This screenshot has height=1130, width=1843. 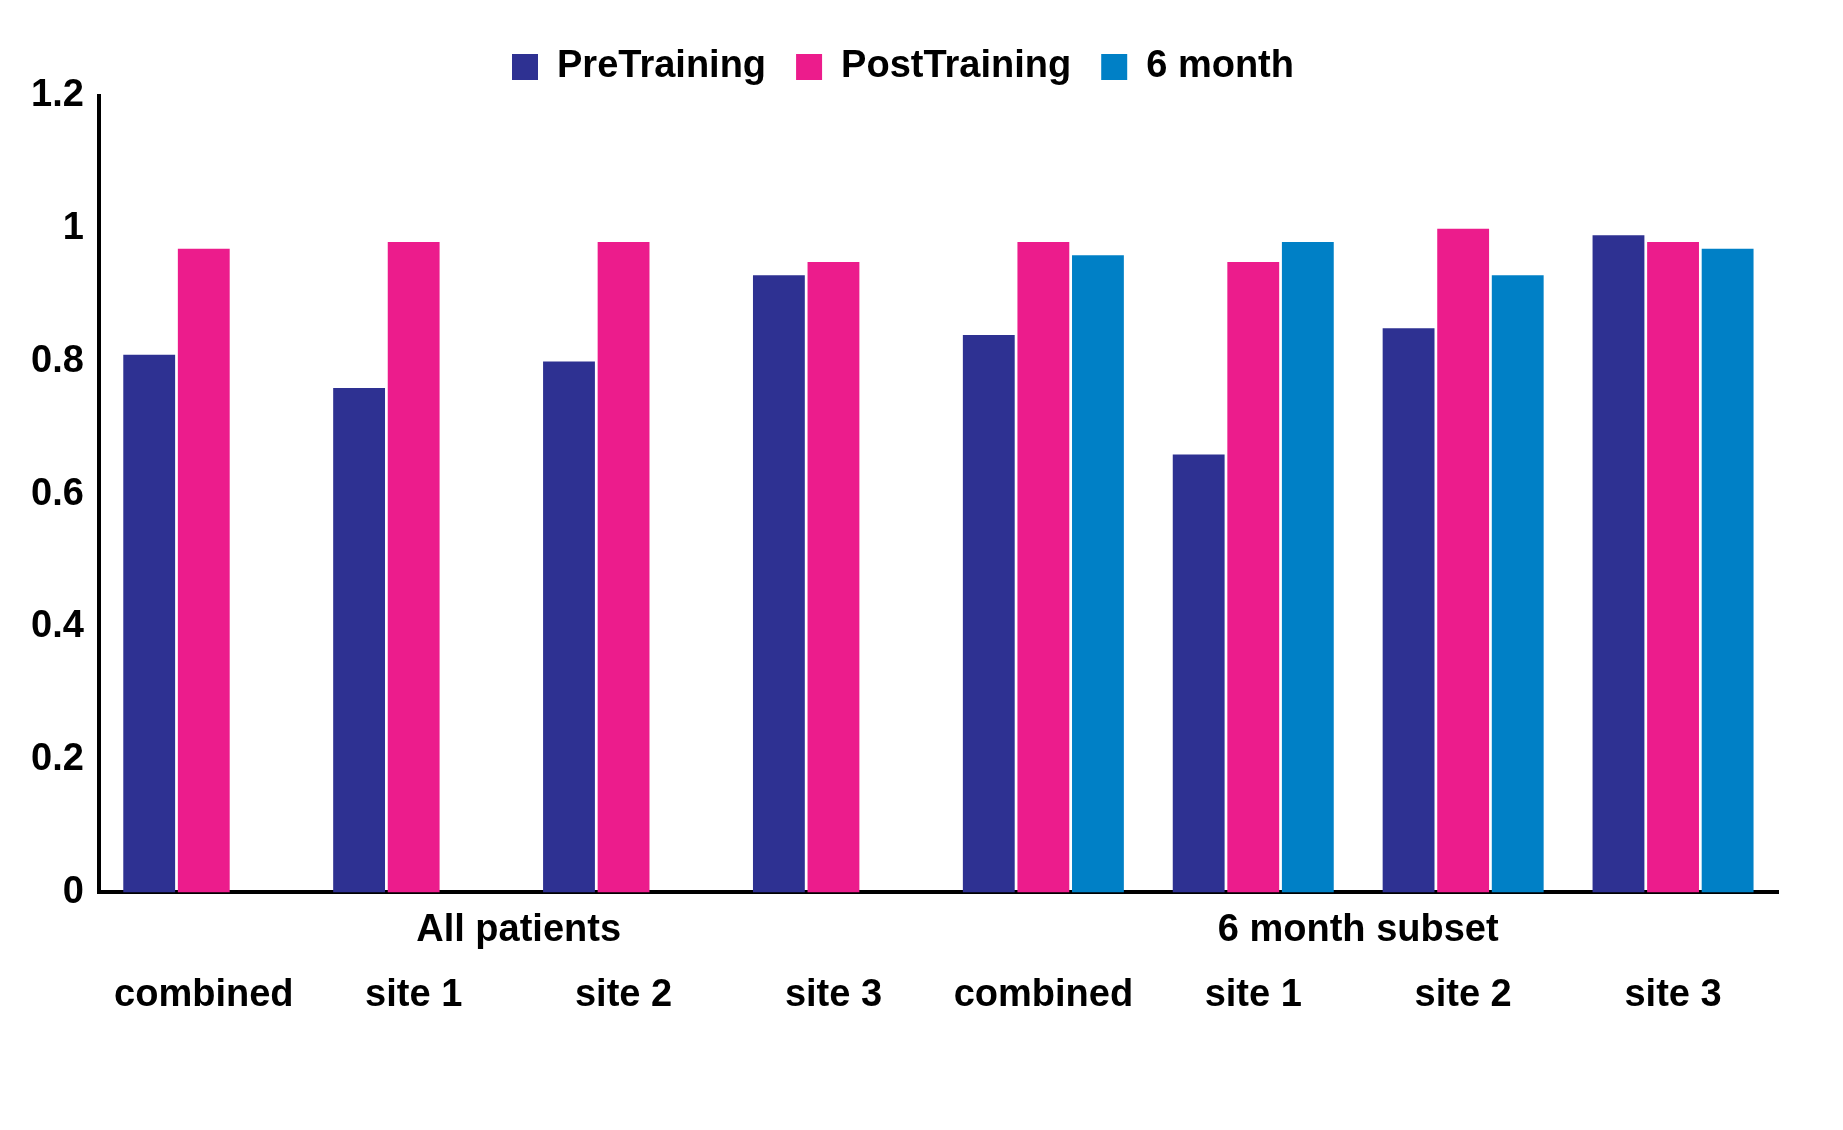 What do you see at coordinates (956, 64) in the screenshot?
I see `legend-label: PostTraining` at bounding box center [956, 64].